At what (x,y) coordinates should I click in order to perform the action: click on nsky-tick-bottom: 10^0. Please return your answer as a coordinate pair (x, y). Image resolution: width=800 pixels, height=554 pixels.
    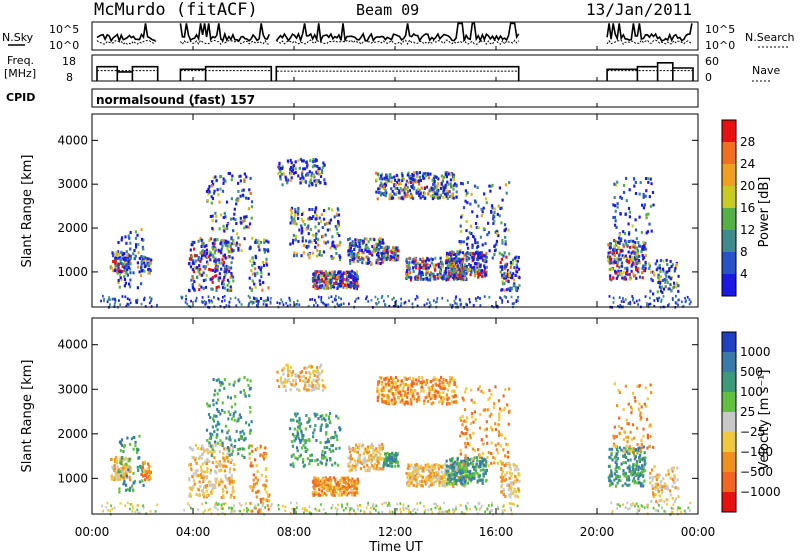
    Looking at the image, I should click on (64, 45).